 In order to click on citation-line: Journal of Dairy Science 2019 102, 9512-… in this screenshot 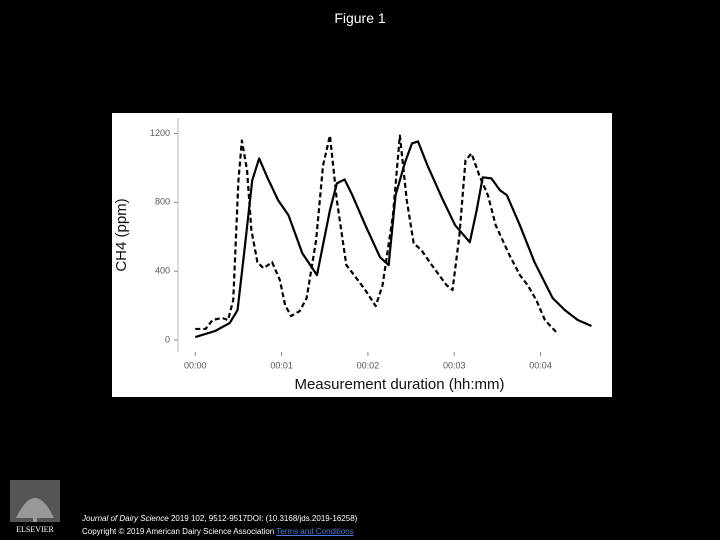, I will do `click(219, 518)`.